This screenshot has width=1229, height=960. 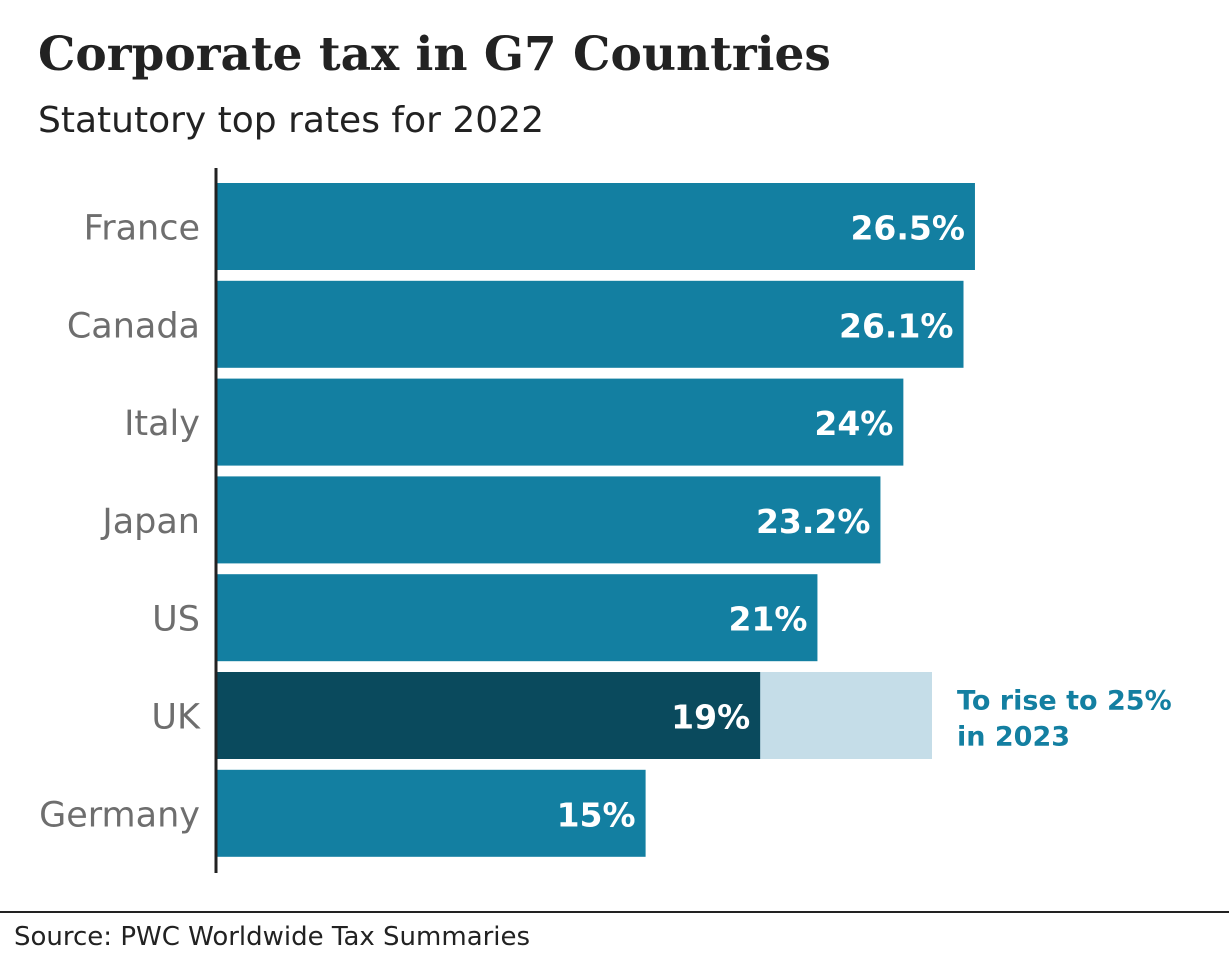 What do you see at coordinates (548, 520) in the screenshot?
I see `bar-japan` at bounding box center [548, 520].